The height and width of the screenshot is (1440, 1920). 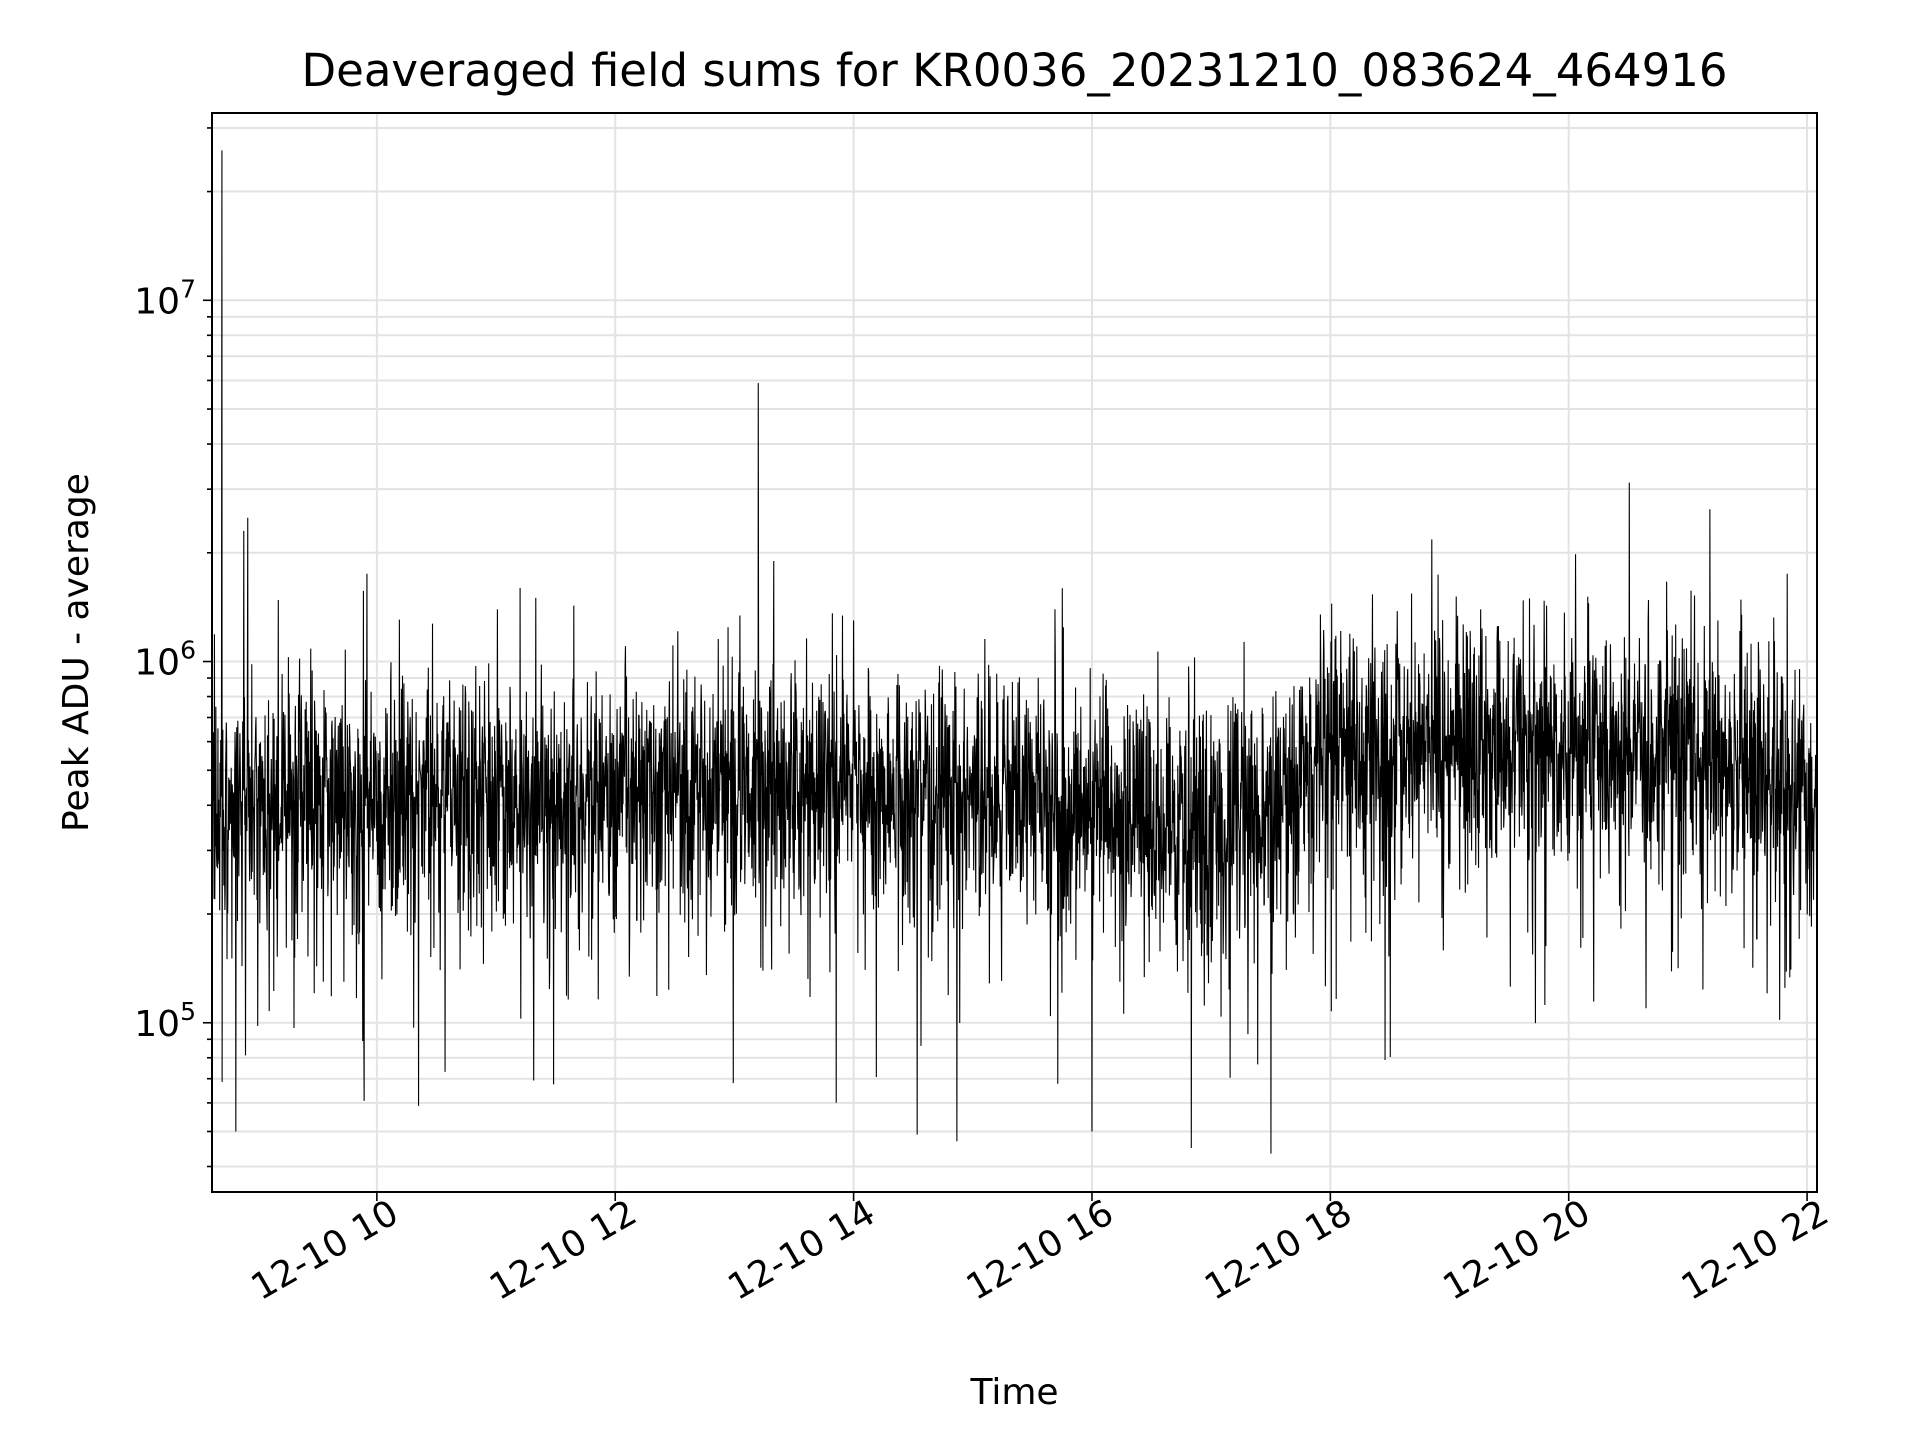 What do you see at coordinates (1278, 1250) in the screenshot?
I see `x-tick-label: 12-10 18` at bounding box center [1278, 1250].